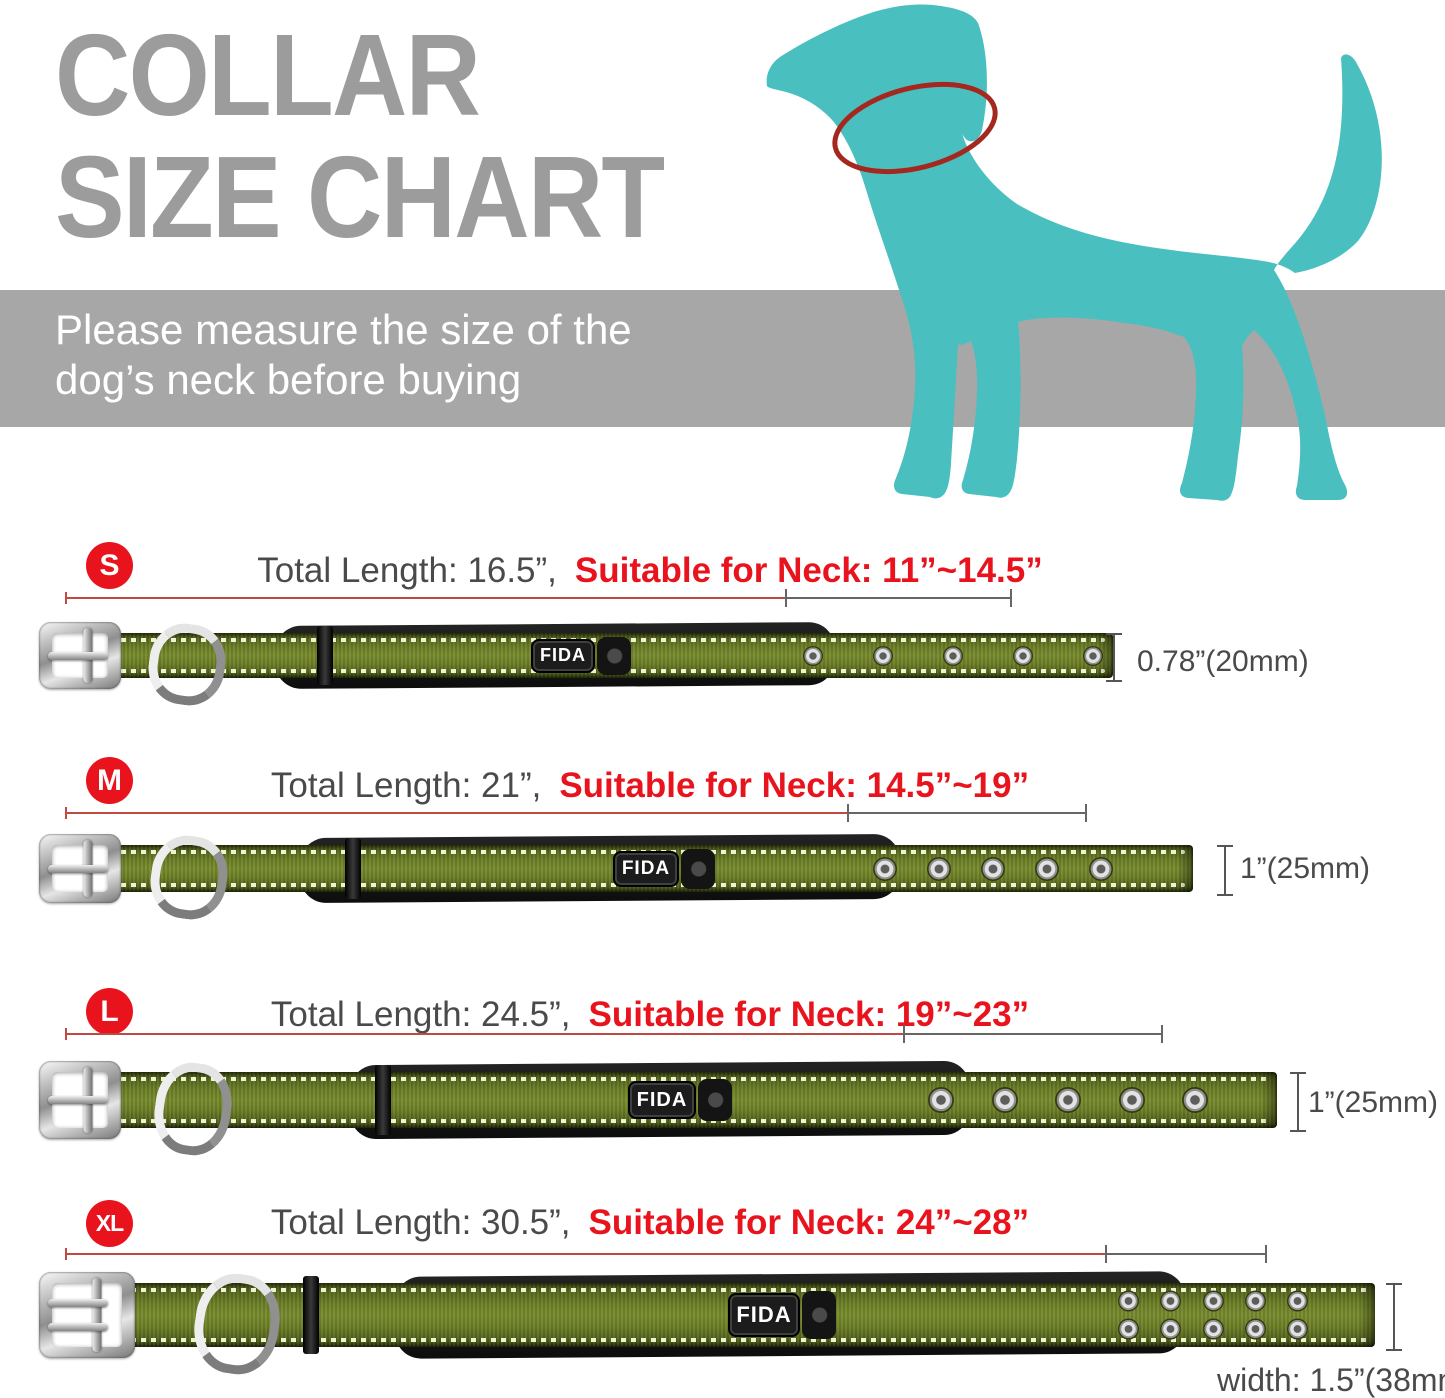 This screenshot has height=1398, width=1445. What do you see at coordinates (360, 197) in the screenshot?
I see `page-title-line2: SIZE CHART` at bounding box center [360, 197].